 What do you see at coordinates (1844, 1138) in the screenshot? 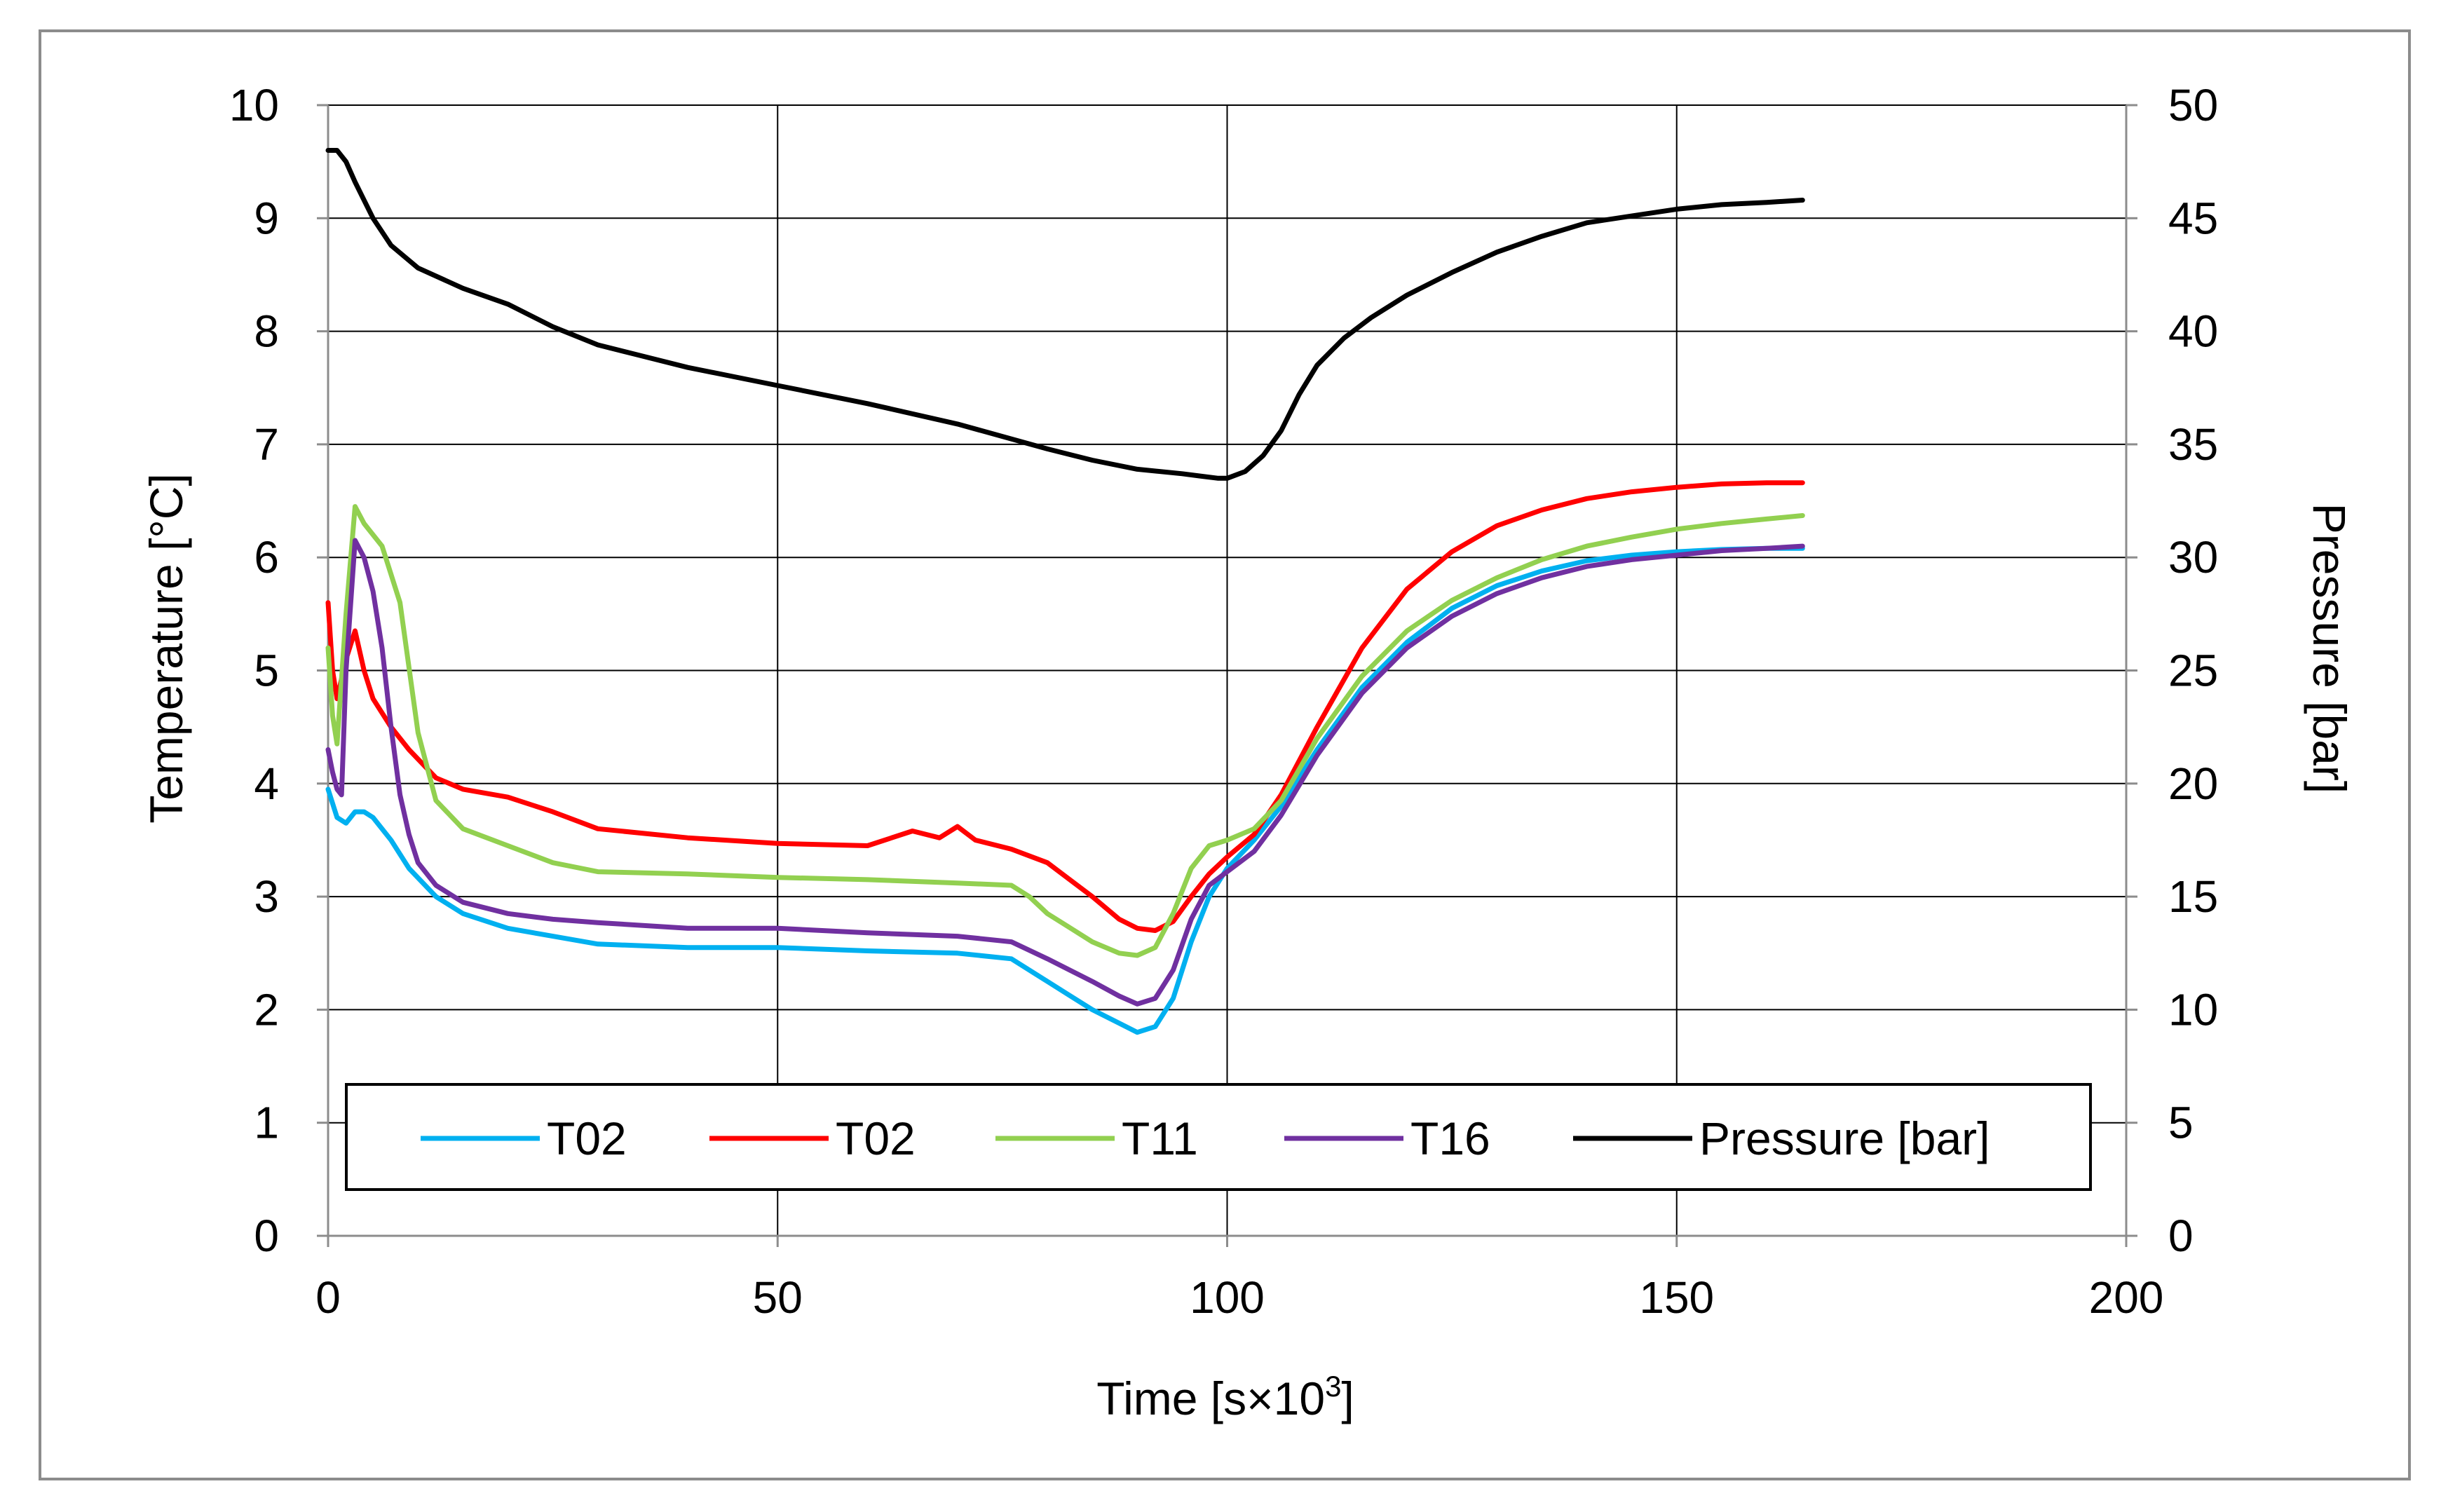
I see `legend-label: Pressure [bar]` at bounding box center [1844, 1138].